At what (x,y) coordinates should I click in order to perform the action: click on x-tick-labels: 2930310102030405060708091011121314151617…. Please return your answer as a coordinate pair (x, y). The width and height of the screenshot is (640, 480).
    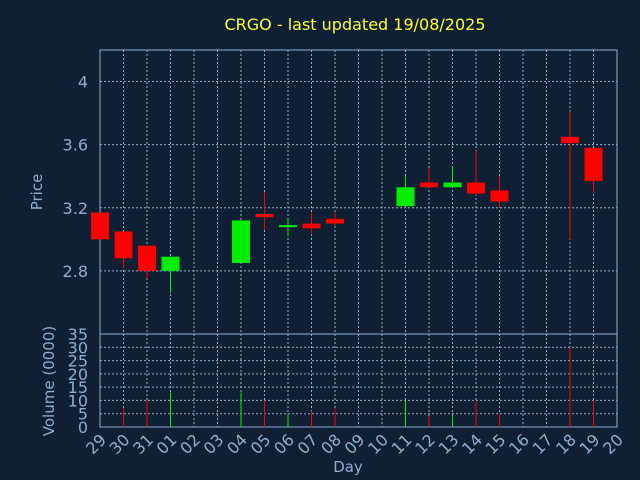
    Looking at the image, I should click on (354, 444).